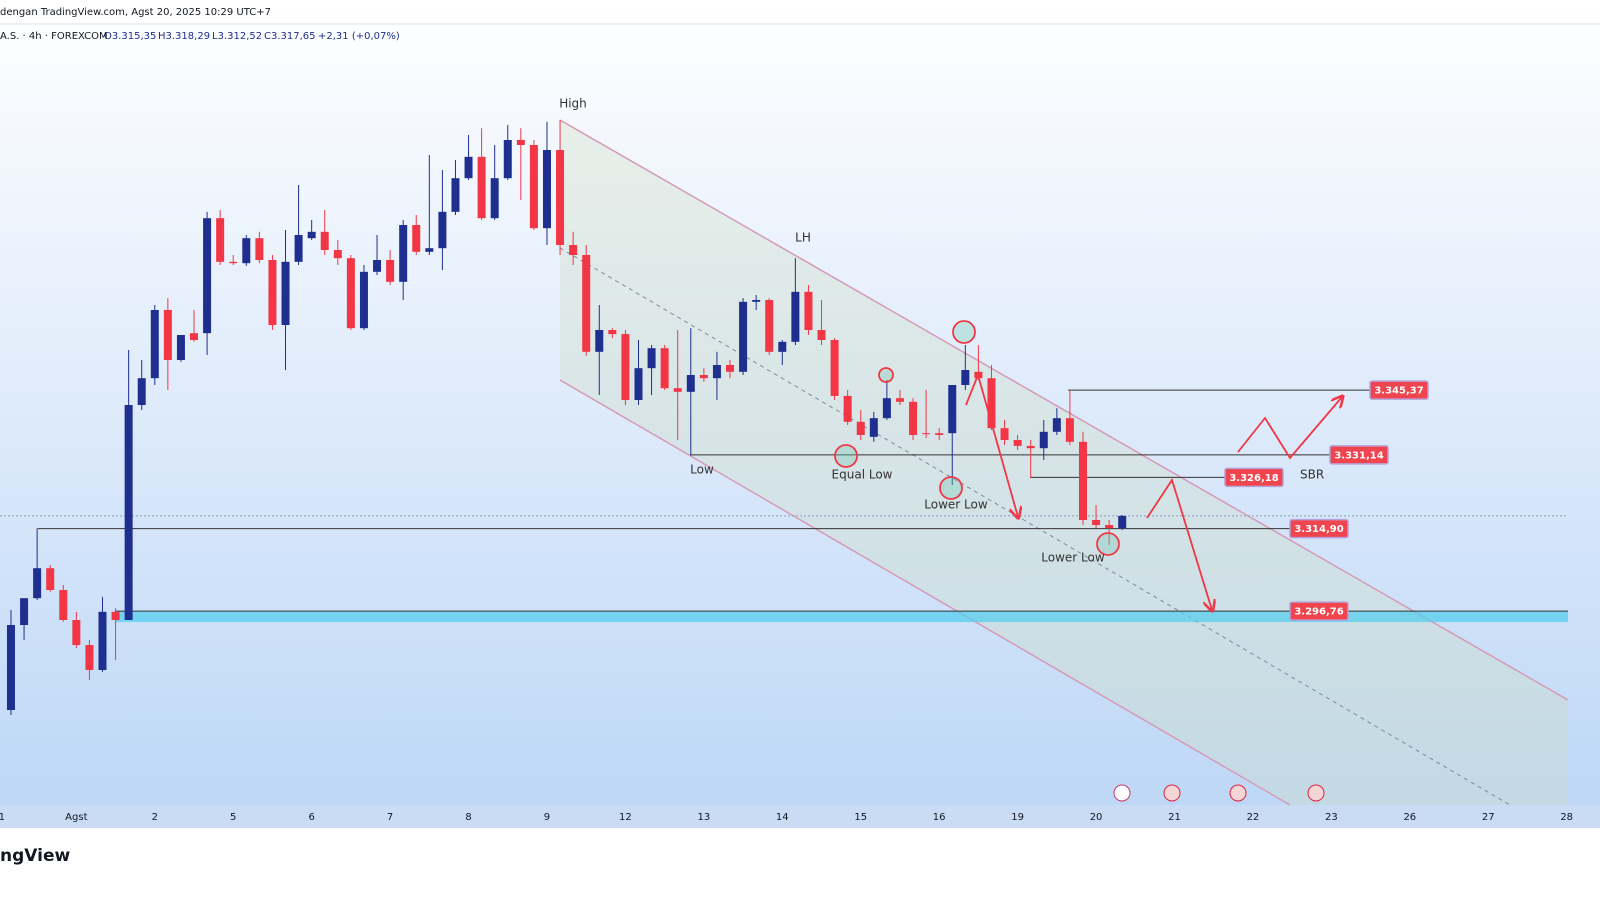  What do you see at coordinates (2, 817) in the screenshot?
I see `x-tick-label: 1` at bounding box center [2, 817].